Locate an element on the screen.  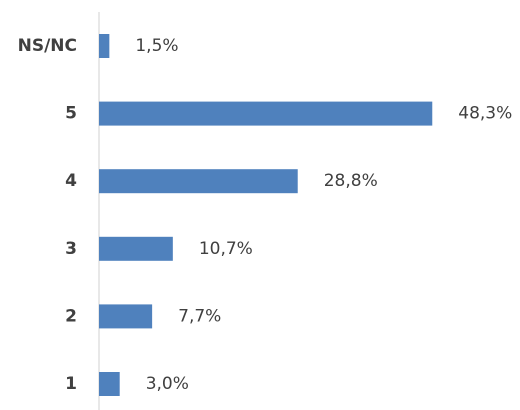
value-label: 1,5% is located at coordinates (156, 46).